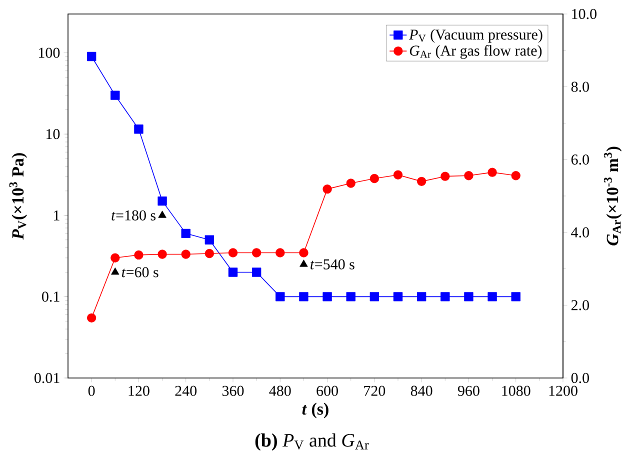 This screenshot has width=625, height=462. I want to click on annotation: t=180 s, so click(134, 215).